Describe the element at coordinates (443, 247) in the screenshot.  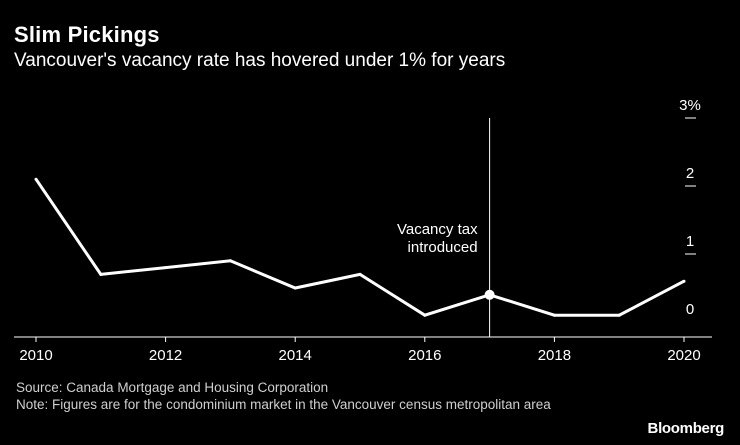
I see `annotation-text: introduced` at that location.